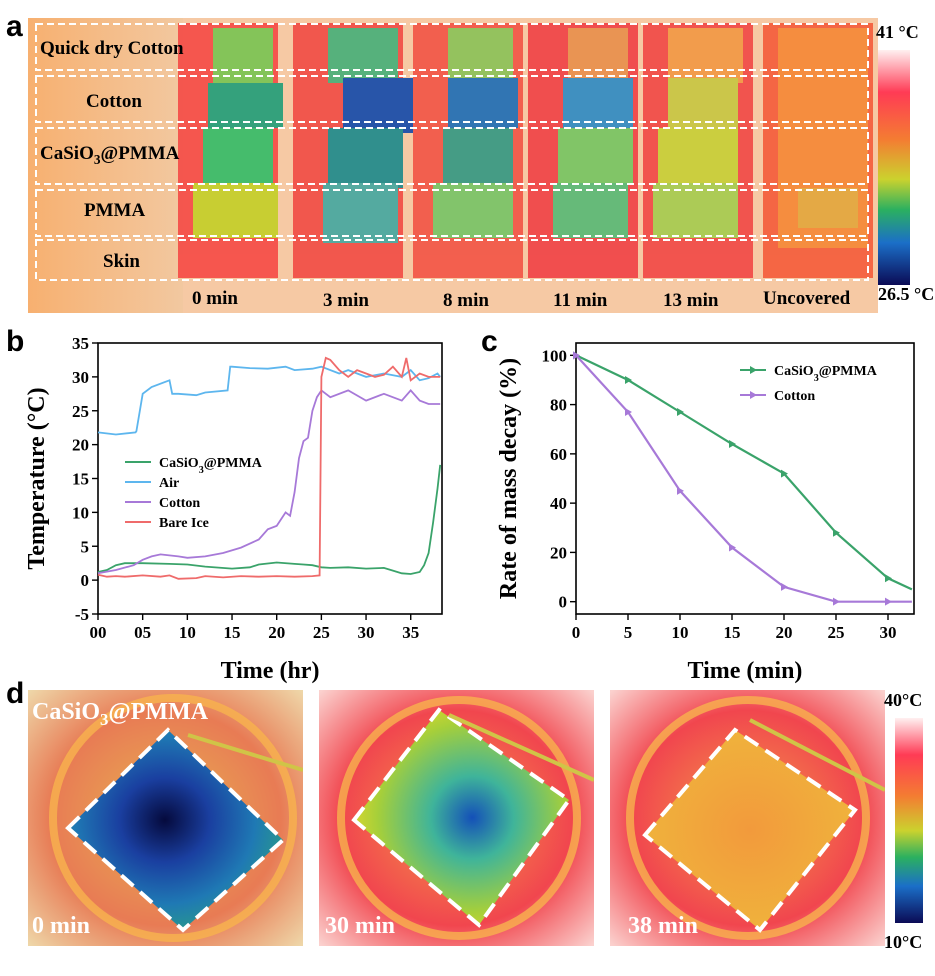  What do you see at coordinates (80, 343) in the screenshot?
I see `y-tick-label: 35` at bounding box center [80, 343].